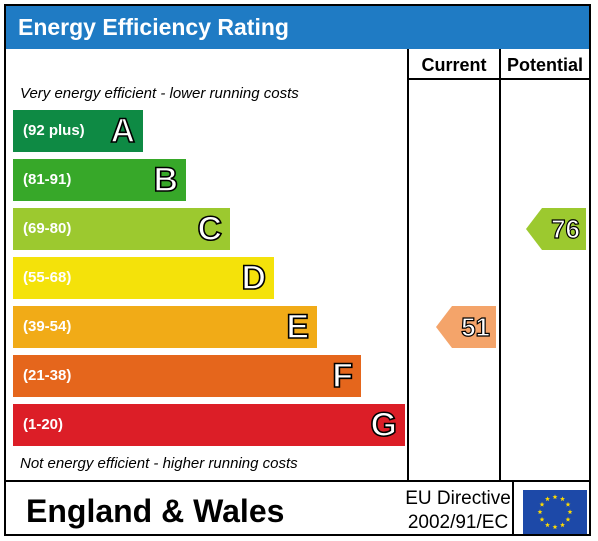 The width and height of the screenshot is (598, 541). What do you see at coordinates (342, 376) in the screenshot?
I see `band-f-letter: F` at bounding box center [342, 376].